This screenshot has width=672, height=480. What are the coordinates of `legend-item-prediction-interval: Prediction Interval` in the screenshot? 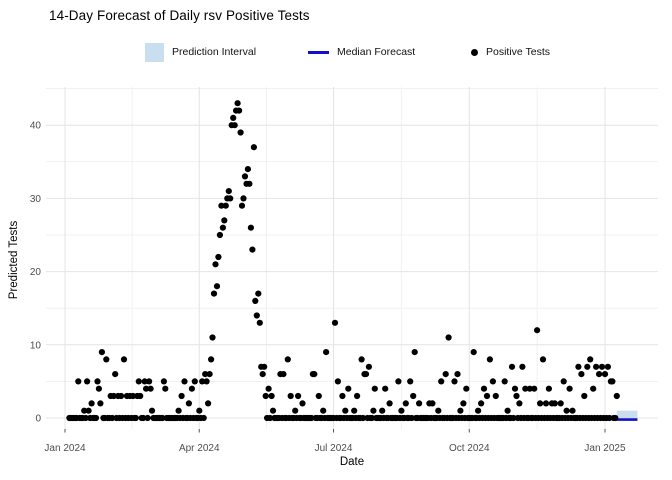 It's located at (200, 52).